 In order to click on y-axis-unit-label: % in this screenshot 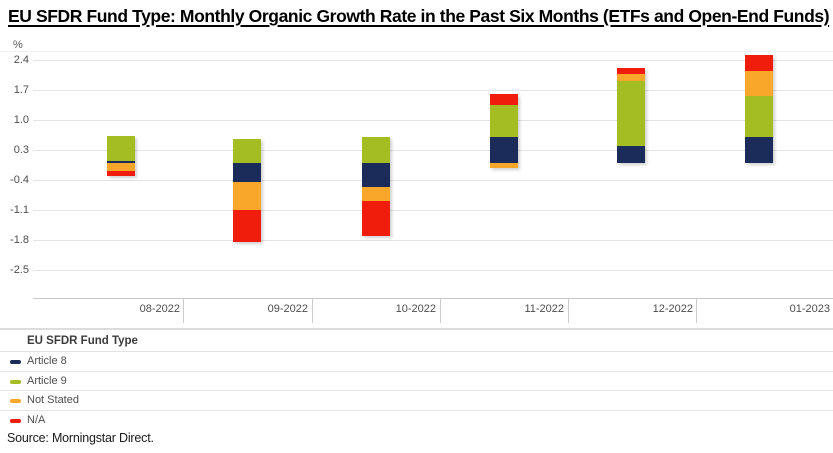, I will do `click(18, 45)`.